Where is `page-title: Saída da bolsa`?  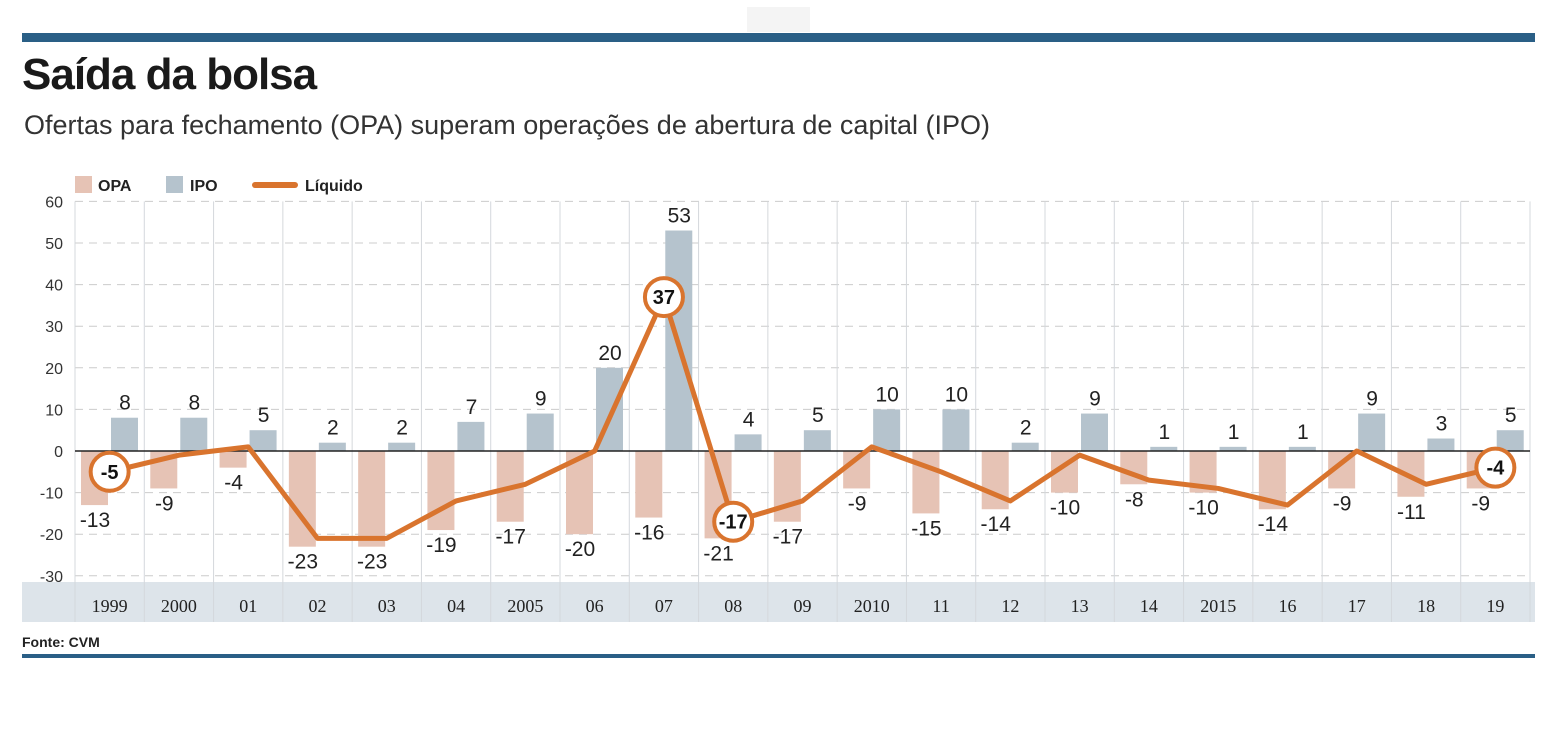
page-title: Saída da bolsa is located at coordinates (169, 74).